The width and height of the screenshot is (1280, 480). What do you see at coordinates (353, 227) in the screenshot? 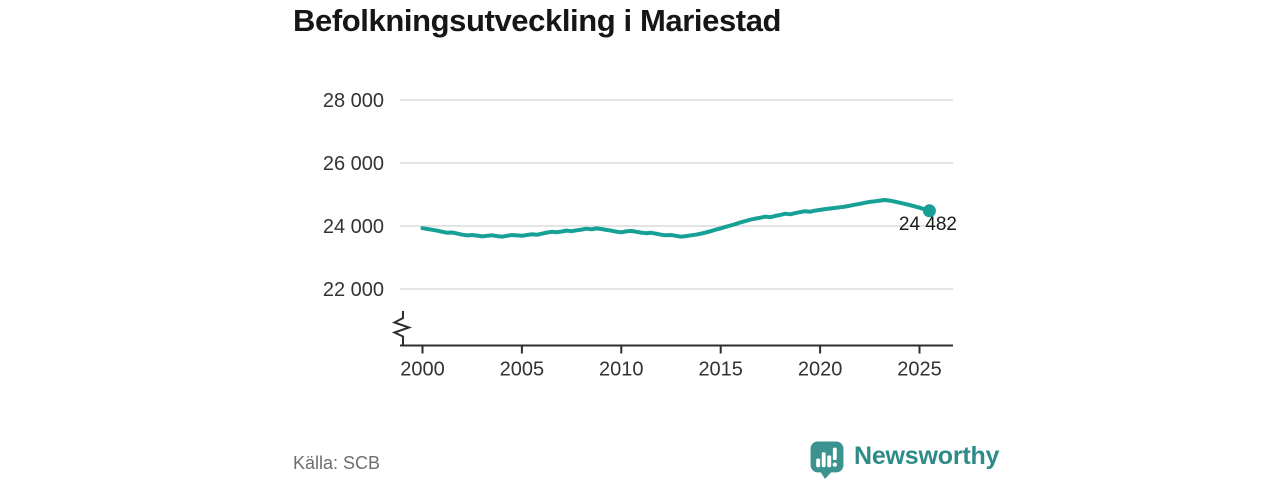
I see `y-tick-label: 24 000` at bounding box center [353, 227].